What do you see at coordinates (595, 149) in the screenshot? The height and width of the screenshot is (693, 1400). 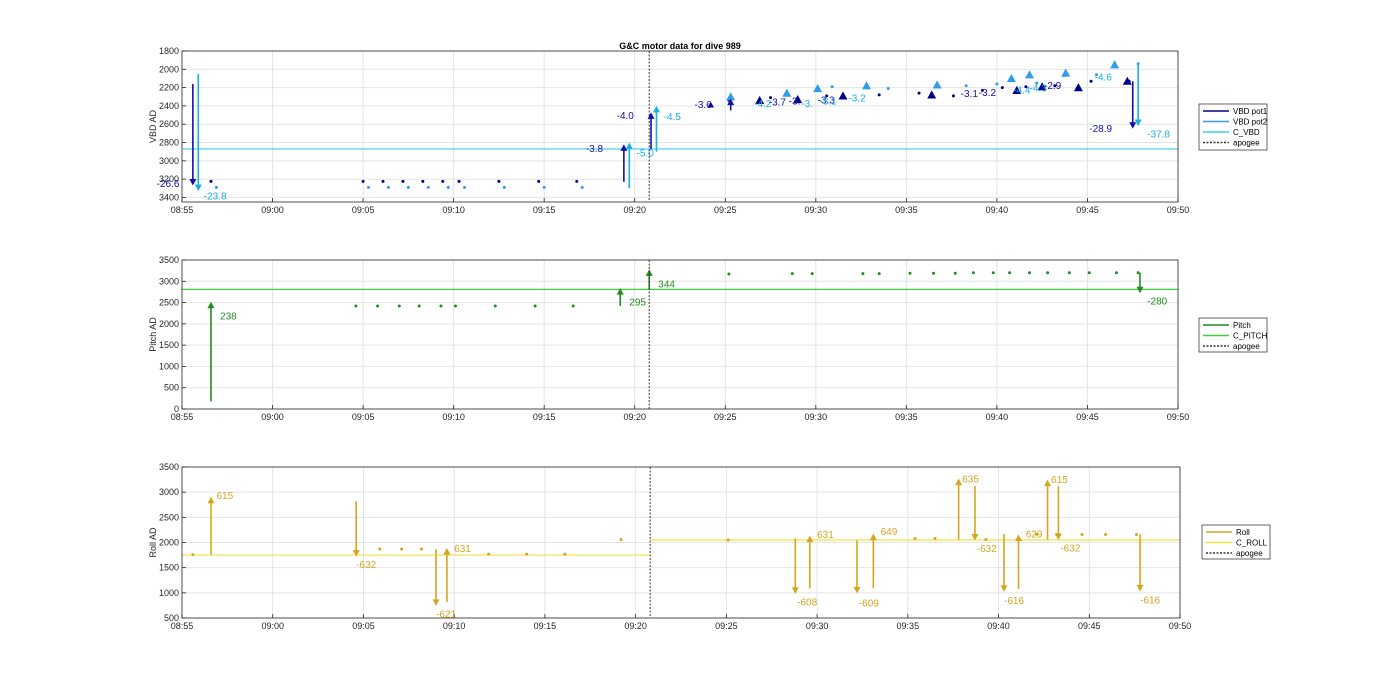 I see `vbd-arrow-label: -3.8` at bounding box center [595, 149].